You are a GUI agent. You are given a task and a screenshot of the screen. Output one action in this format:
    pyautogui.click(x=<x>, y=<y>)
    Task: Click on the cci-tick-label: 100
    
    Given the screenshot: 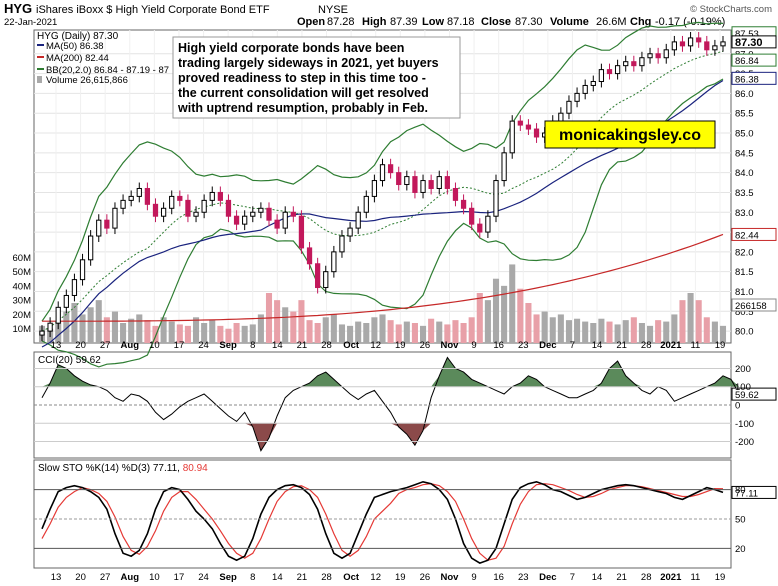 What is the action you would take?
    pyautogui.click(x=743, y=387)
    